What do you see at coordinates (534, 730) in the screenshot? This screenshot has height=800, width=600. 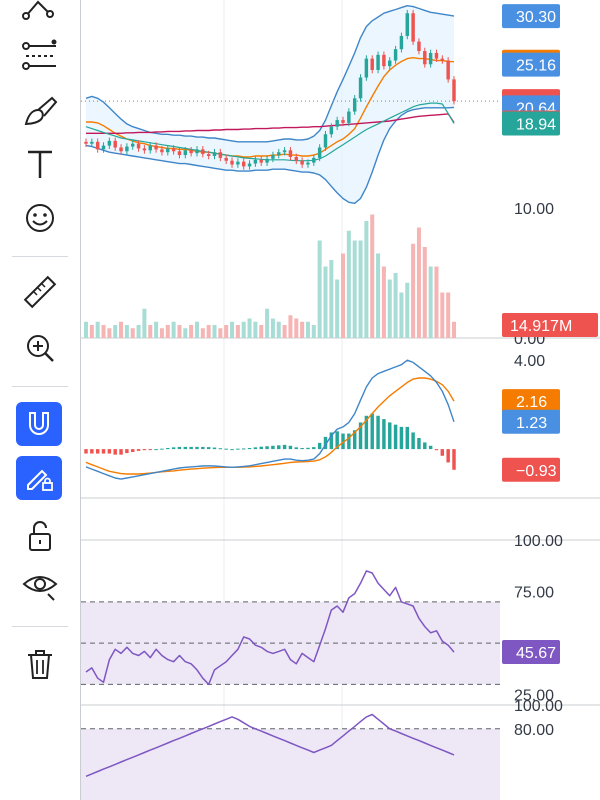 I see `stoch-axis-tick-label: 80.00` at bounding box center [534, 730].